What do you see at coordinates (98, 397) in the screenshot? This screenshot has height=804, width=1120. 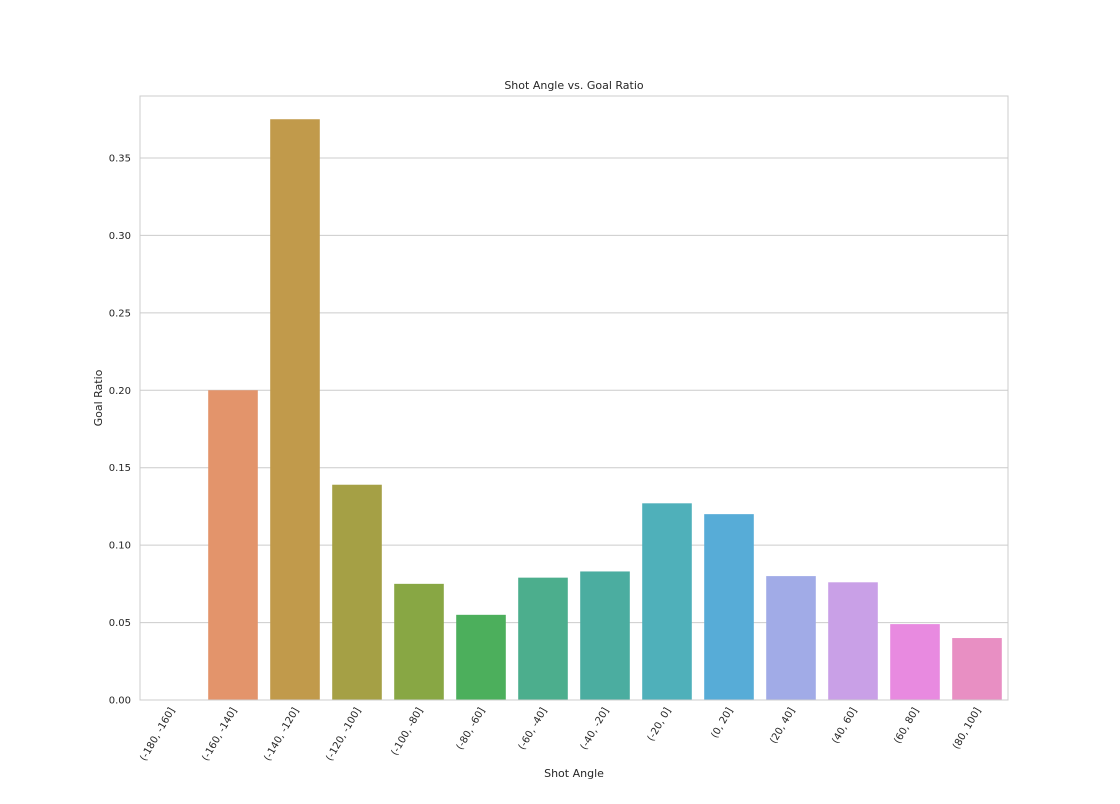 I see `y-axis-label: Goal Ratio` at bounding box center [98, 397].